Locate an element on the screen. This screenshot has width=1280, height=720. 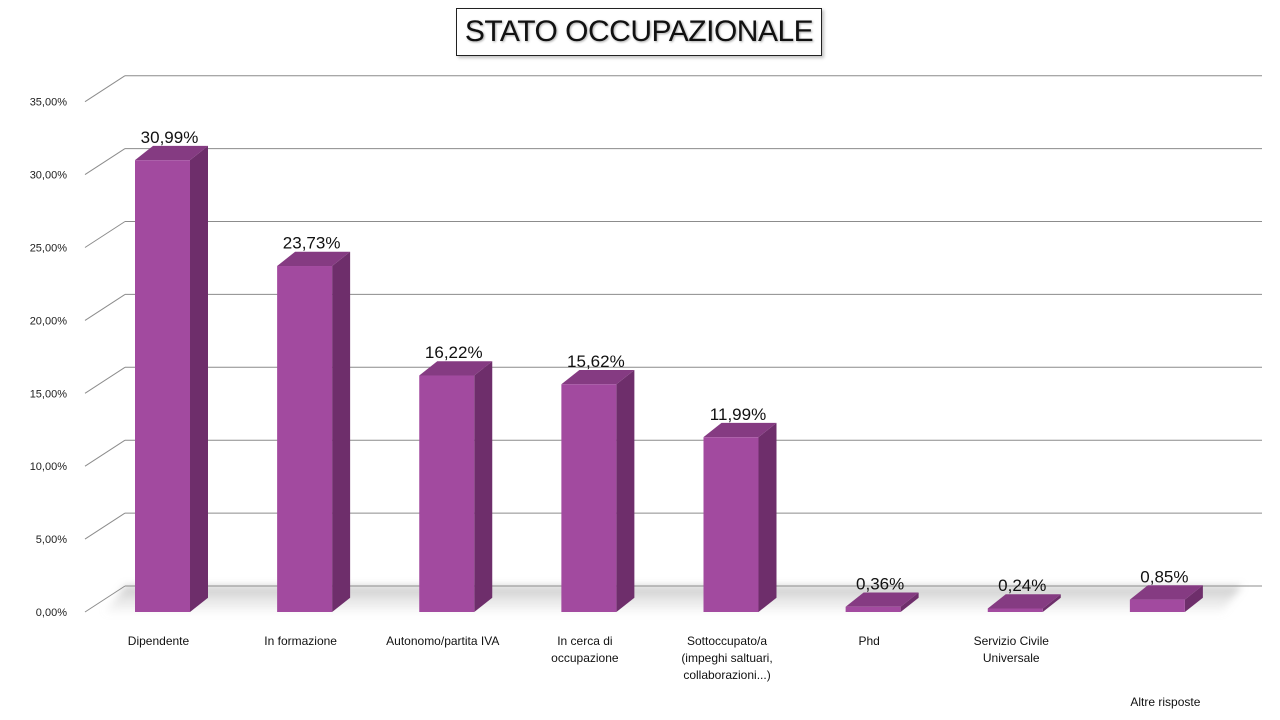
chart-title: STATO OCCUPAZIONALE is located at coordinates (639, 31).